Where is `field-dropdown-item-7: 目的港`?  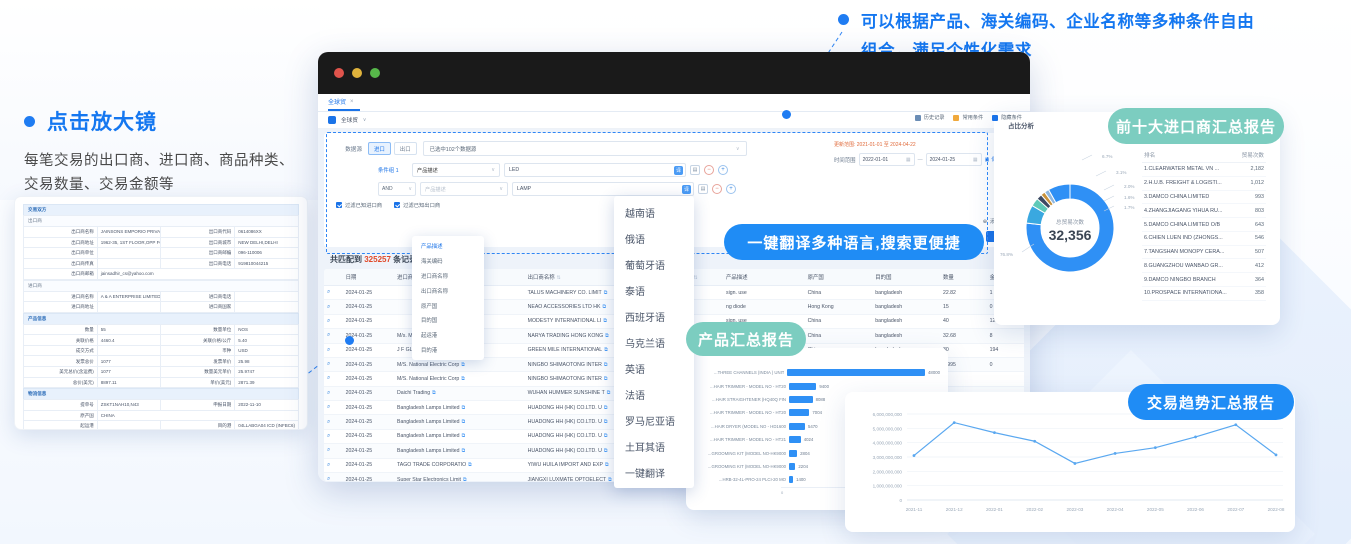 field-dropdown-item-7: 目的港 is located at coordinates (429, 350).